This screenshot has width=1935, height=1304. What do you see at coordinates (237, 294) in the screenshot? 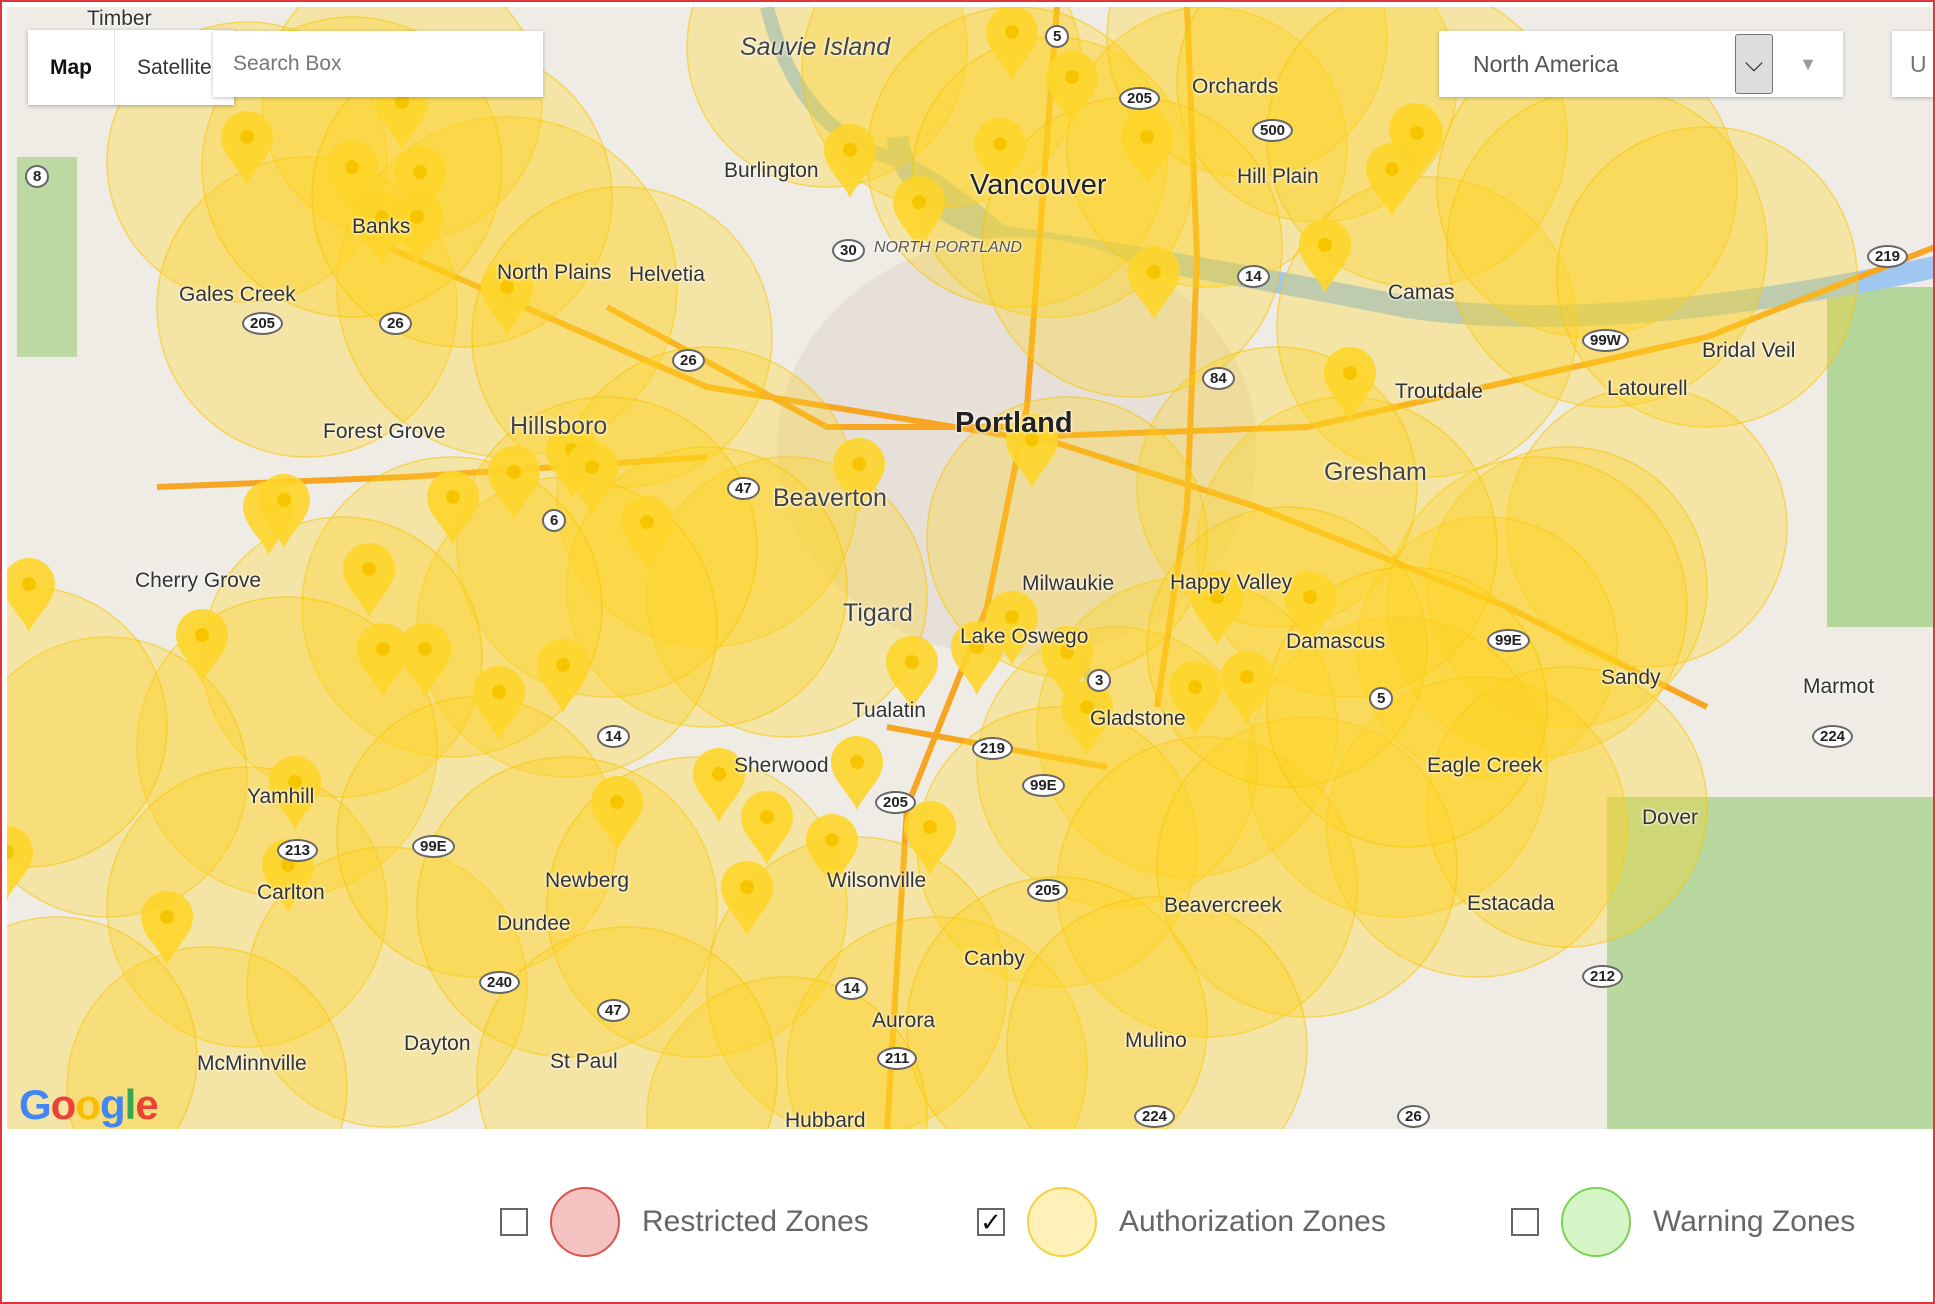
I see `place-label: Gales Creek` at bounding box center [237, 294].